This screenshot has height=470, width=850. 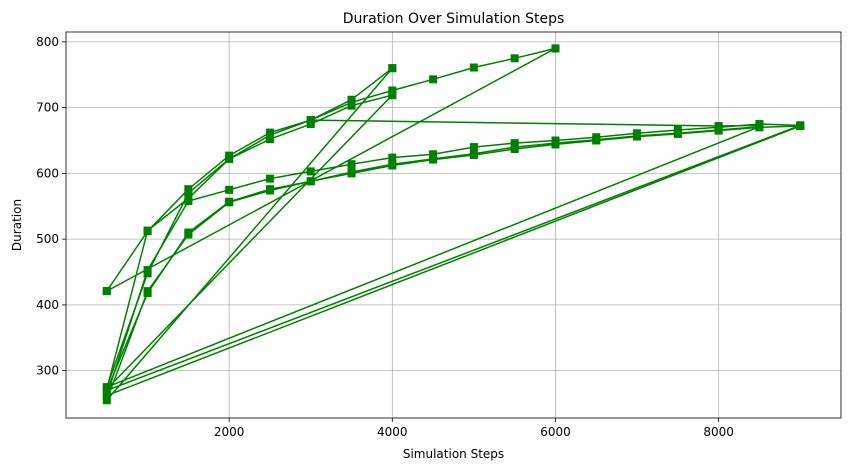 What do you see at coordinates (47, 173) in the screenshot?
I see `y-tick-label: 600` at bounding box center [47, 173].